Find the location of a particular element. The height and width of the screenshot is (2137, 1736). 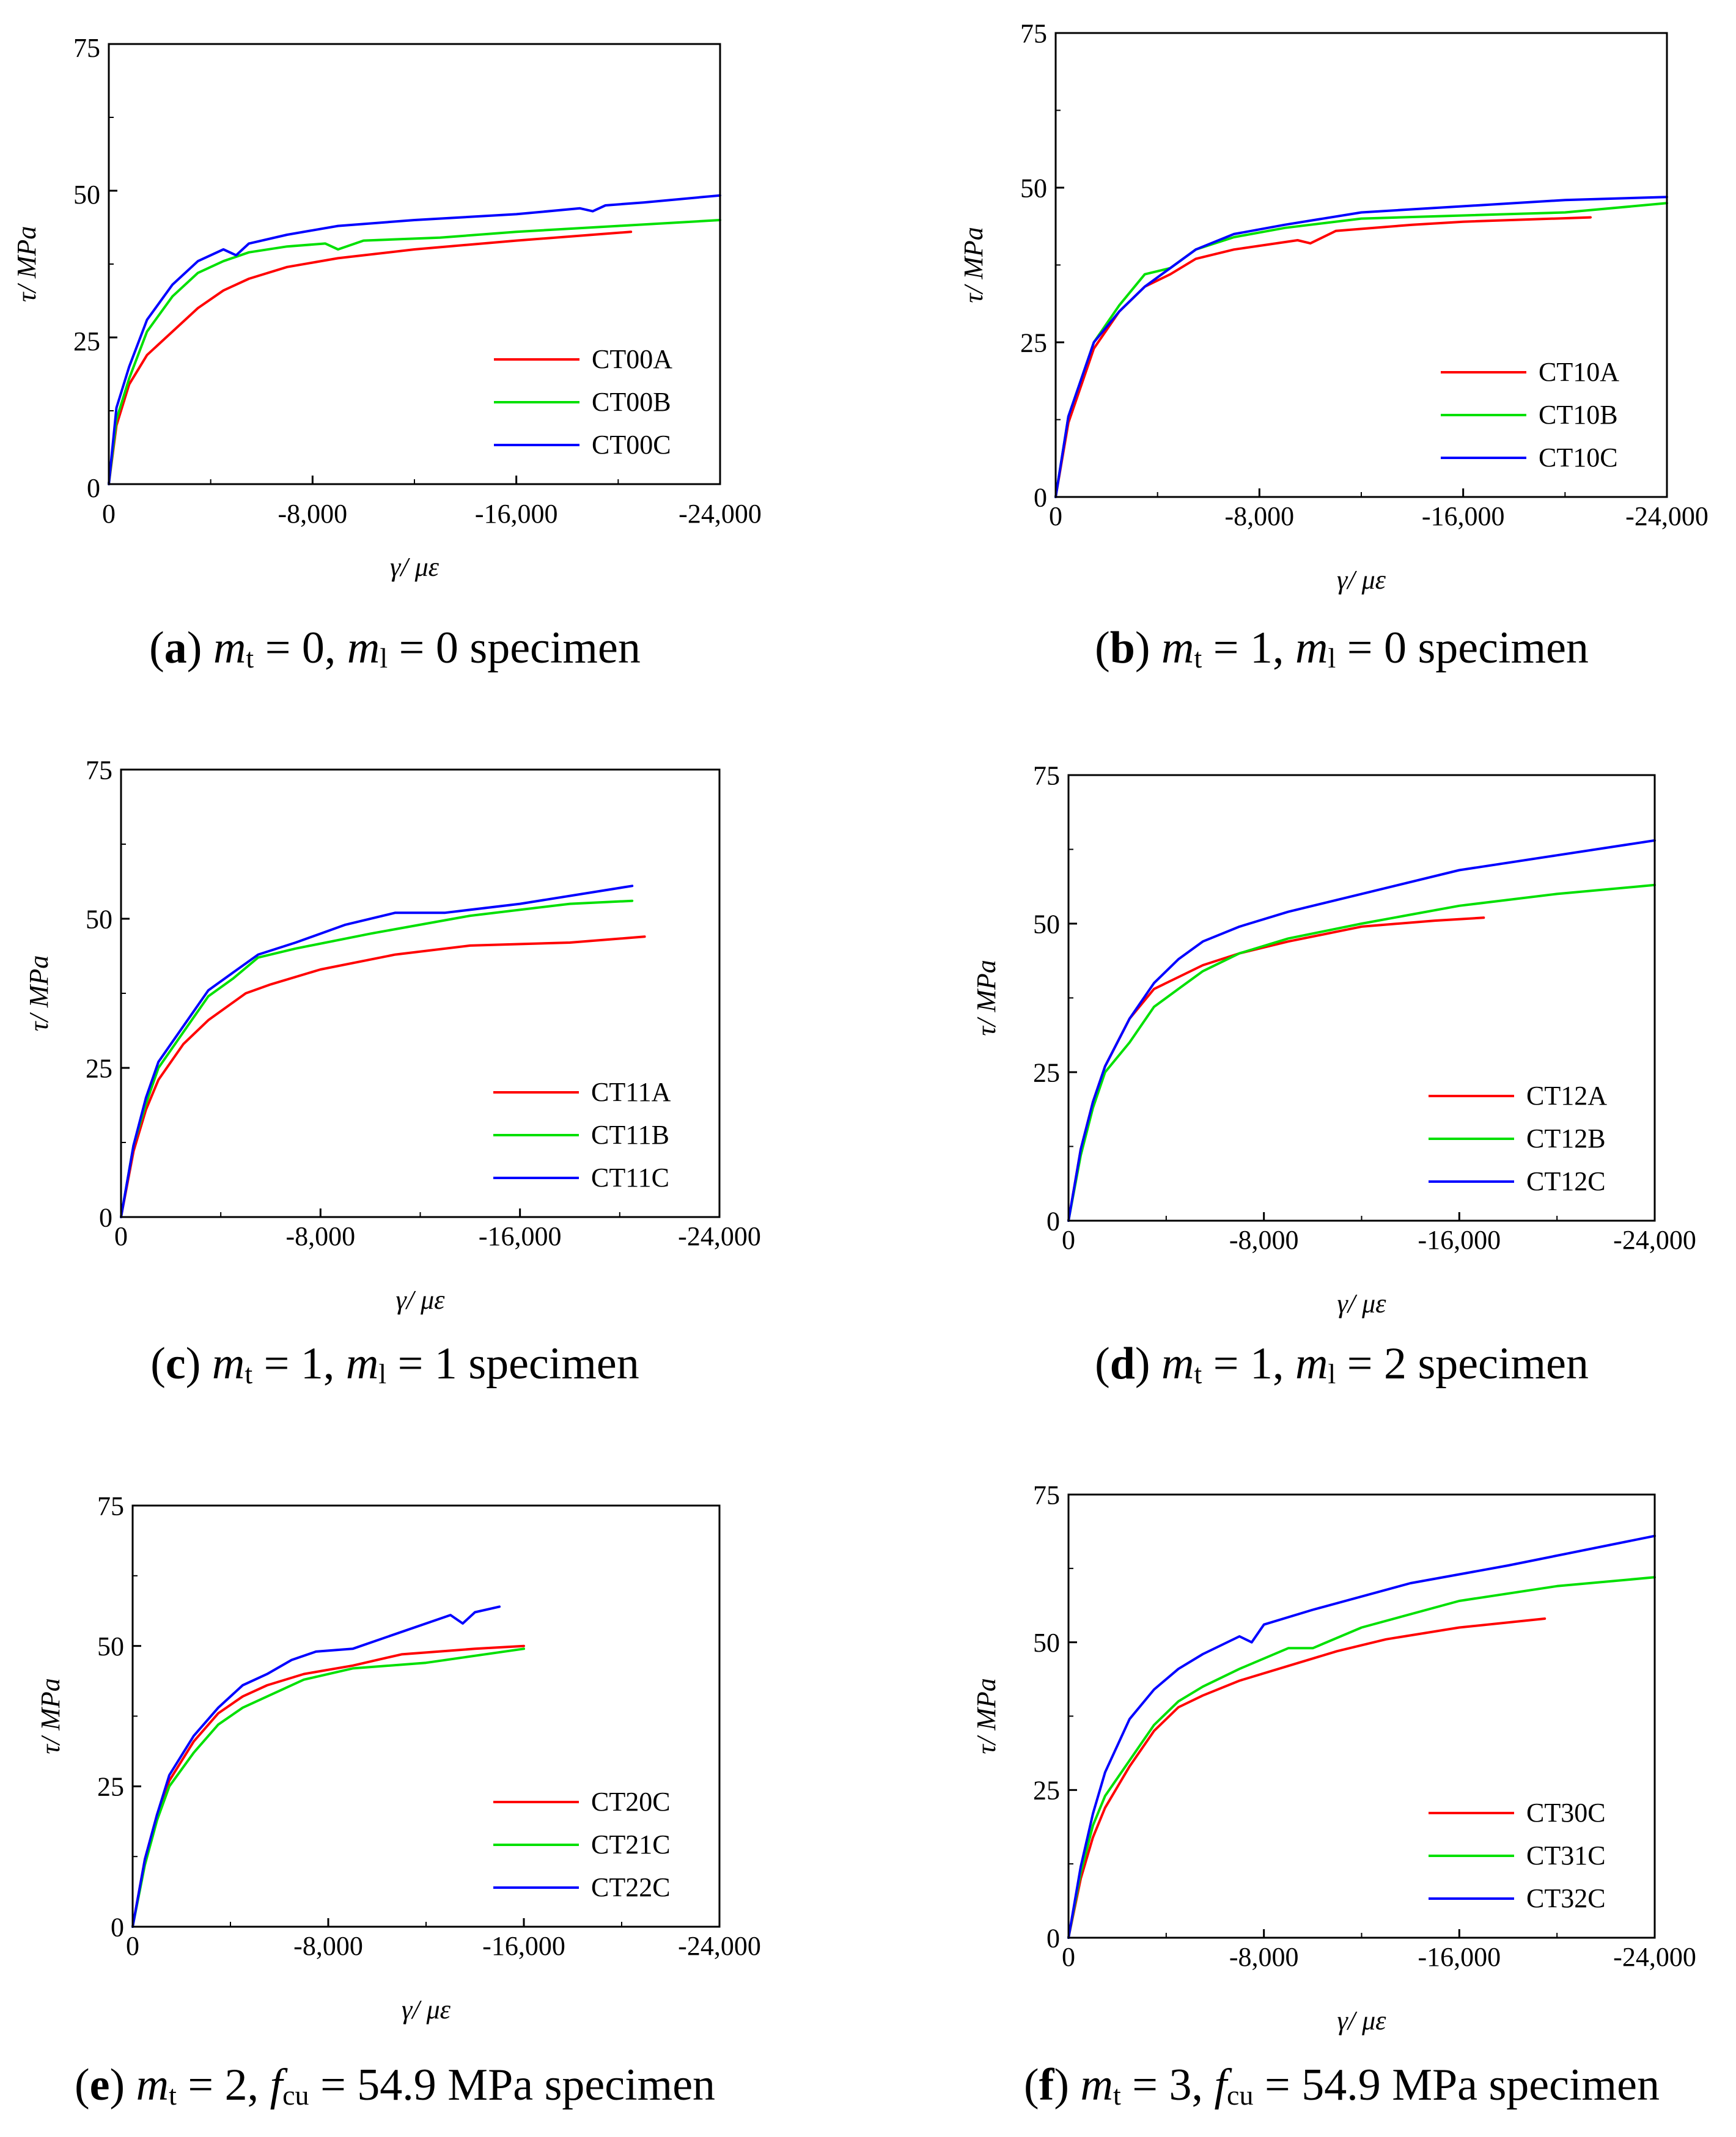

series-line-CT31C is located at coordinates (1361, 1757).